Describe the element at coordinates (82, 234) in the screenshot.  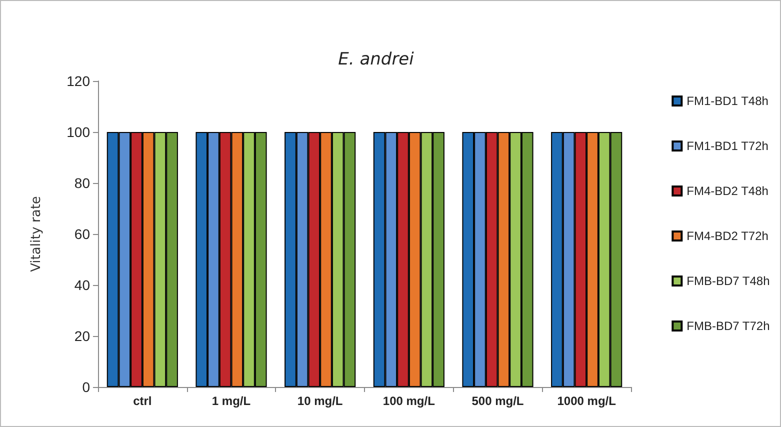
I see `y-tick-label: 60` at that location.